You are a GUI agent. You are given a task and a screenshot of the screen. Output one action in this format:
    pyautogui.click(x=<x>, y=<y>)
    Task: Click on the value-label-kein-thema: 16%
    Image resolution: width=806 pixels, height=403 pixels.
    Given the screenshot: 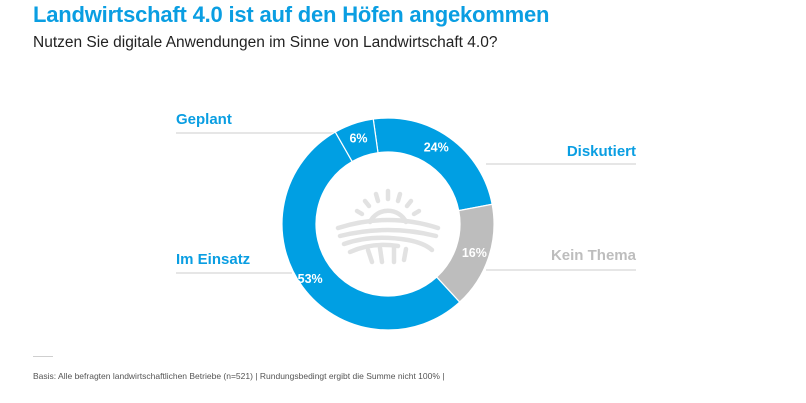 What is the action you would take?
    pyautogui.click(x=474, y=253)
    